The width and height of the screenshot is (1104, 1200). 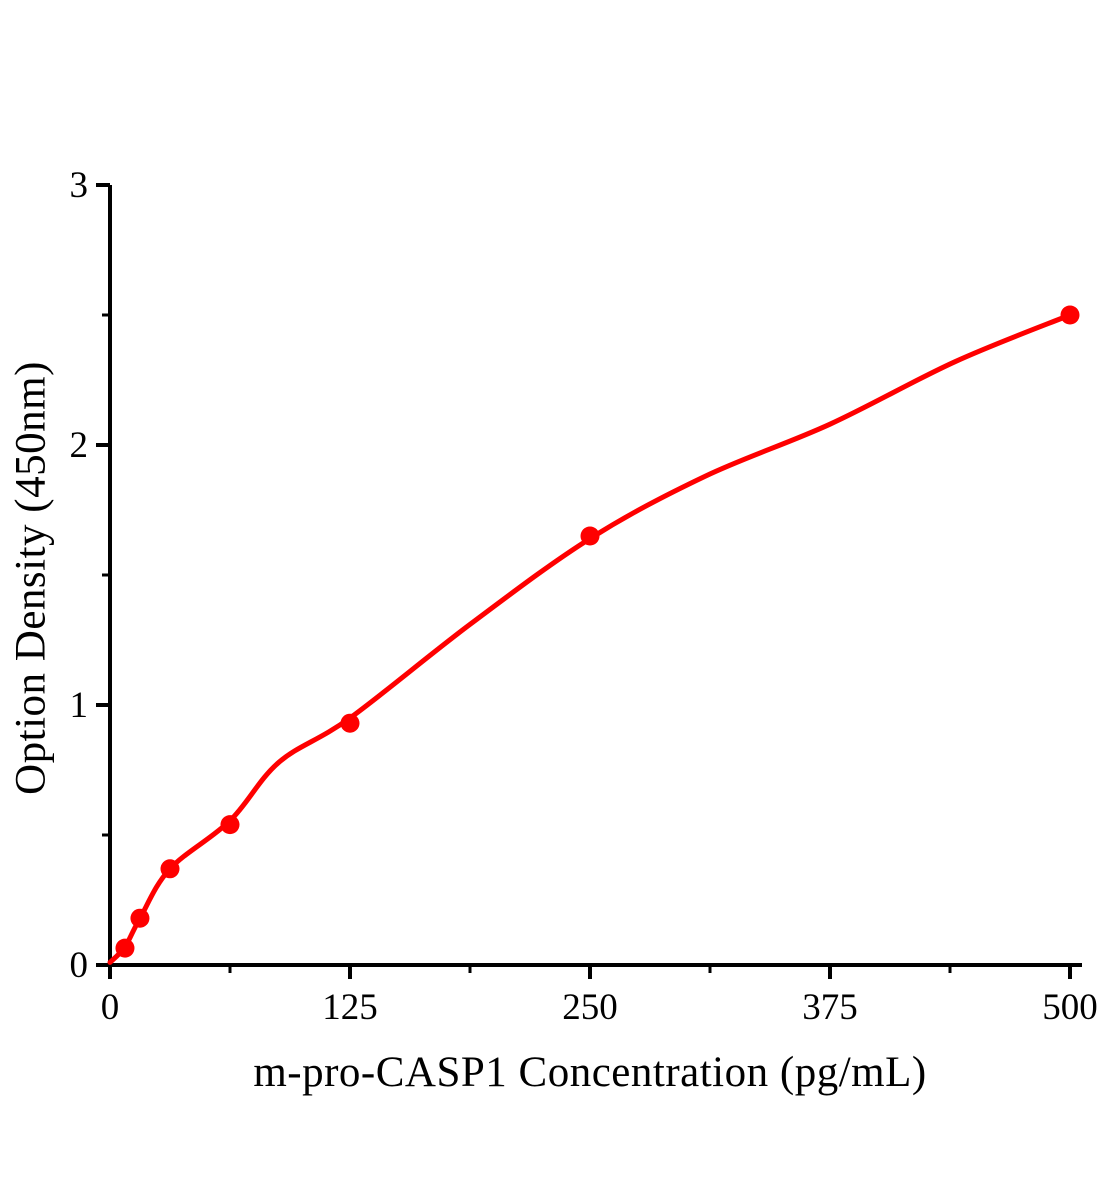 What do you see at coordinates (590, 1007) in the screenshot?
I see `x-tick-label: 250` at bounding box center [590, 1007].